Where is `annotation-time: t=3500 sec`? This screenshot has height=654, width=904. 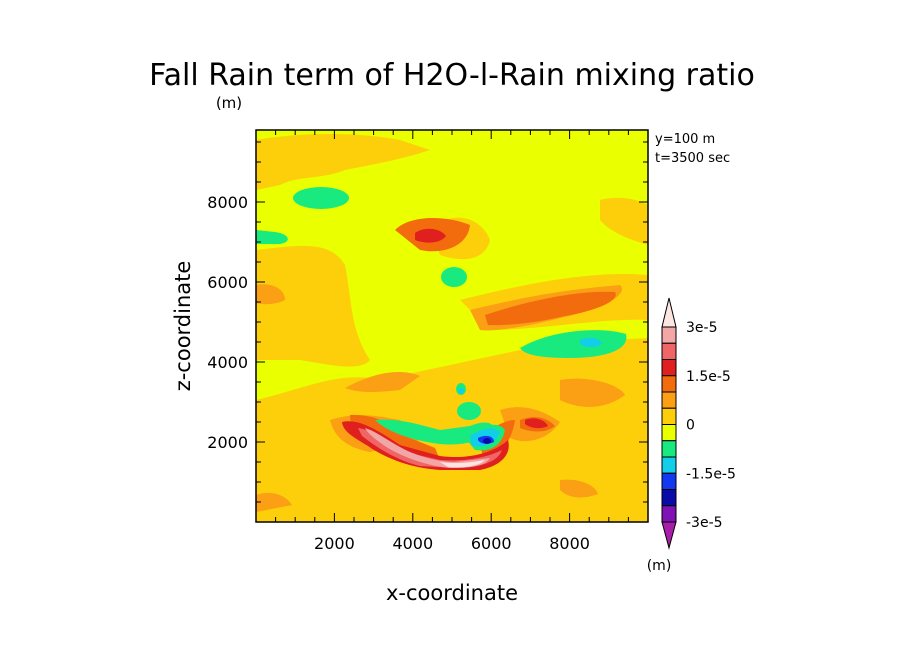 annotation-time: t=3500 sec is located at coordinates (692, 158).